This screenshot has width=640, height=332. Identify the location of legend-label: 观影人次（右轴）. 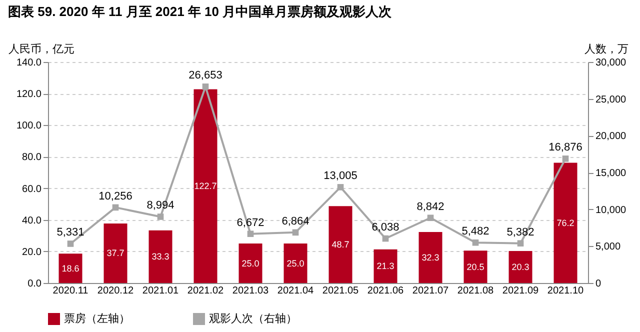
(253, 318).